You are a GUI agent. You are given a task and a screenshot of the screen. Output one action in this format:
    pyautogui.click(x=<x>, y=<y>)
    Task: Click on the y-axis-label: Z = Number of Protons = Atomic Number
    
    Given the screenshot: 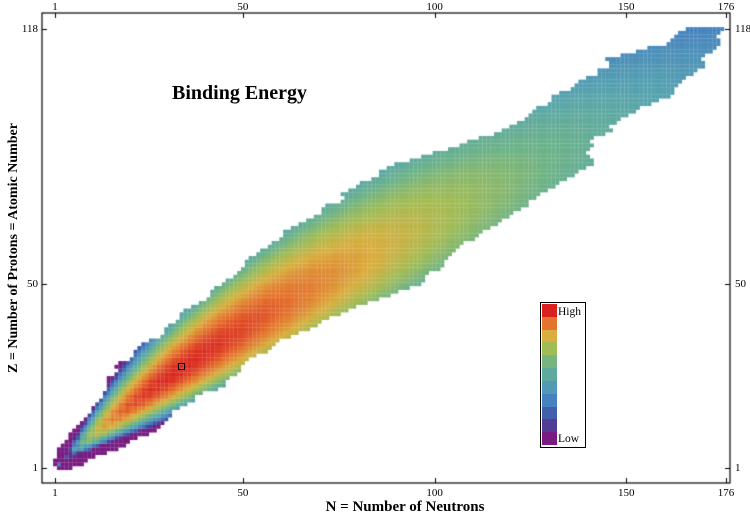 What is the action you would take?
    pyautogui.click(x=13, y=248)
    